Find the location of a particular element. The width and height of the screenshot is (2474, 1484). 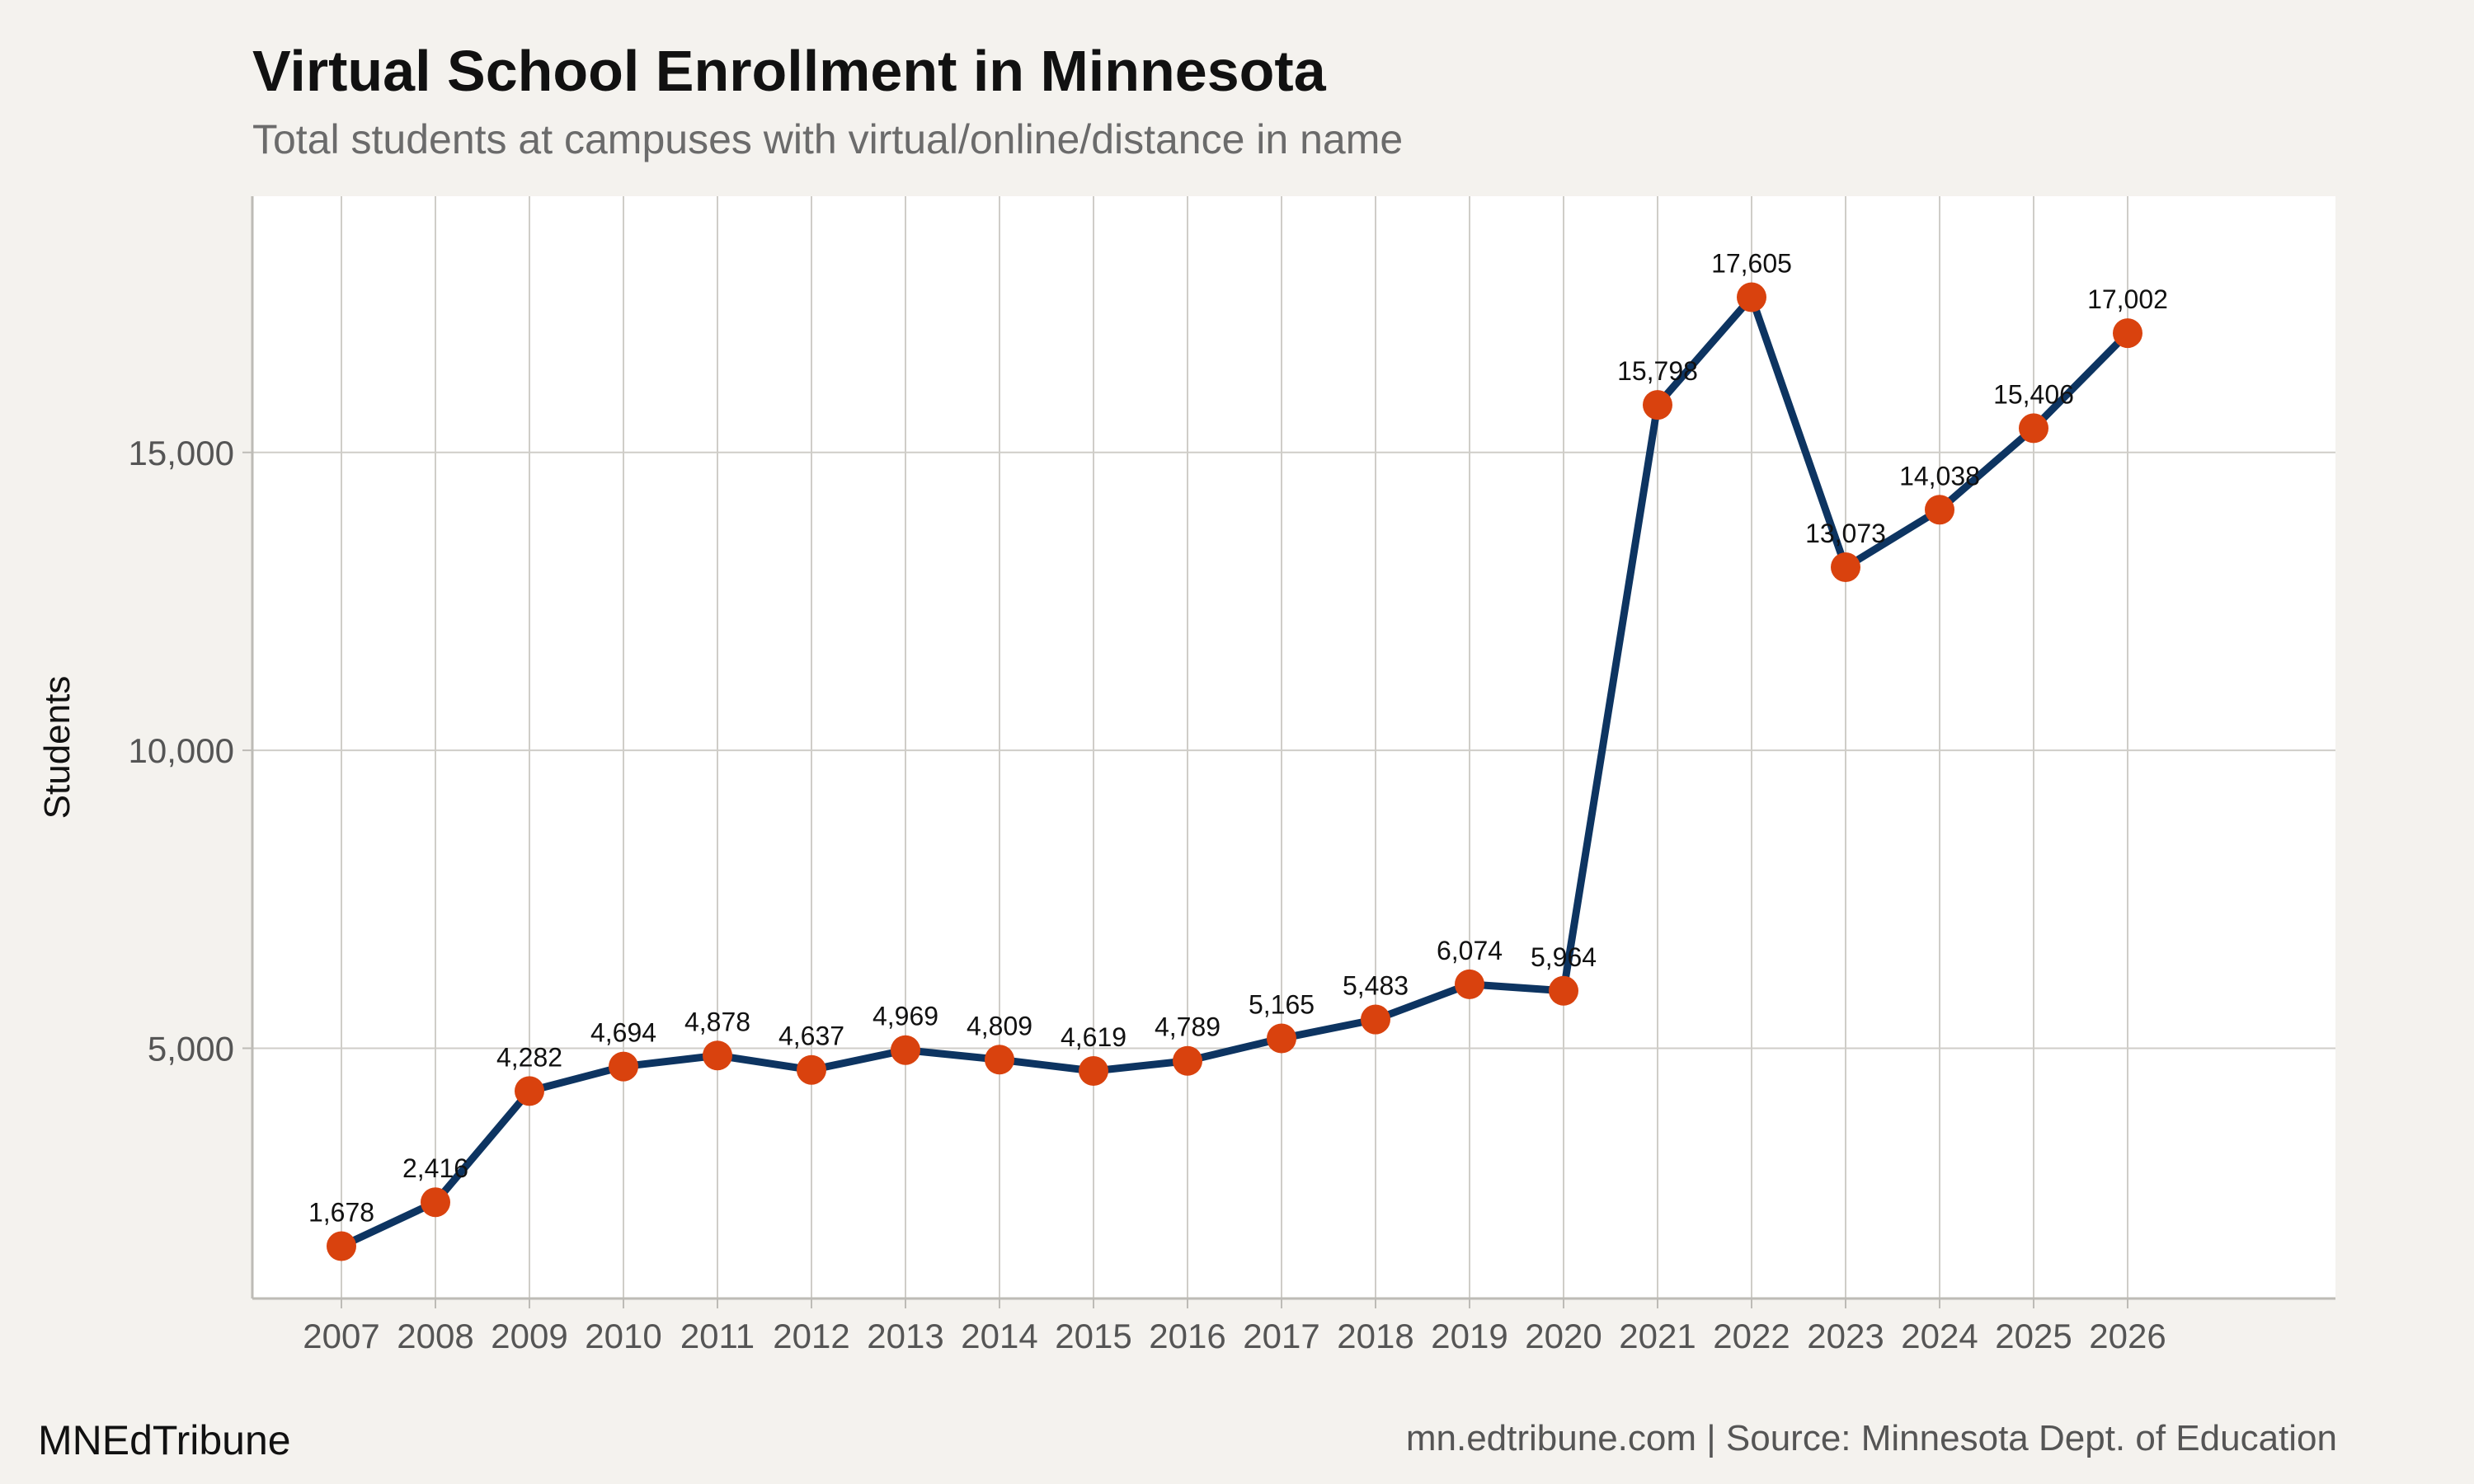

y-tick-label: 10,000 is located at coordinates (181, 750).